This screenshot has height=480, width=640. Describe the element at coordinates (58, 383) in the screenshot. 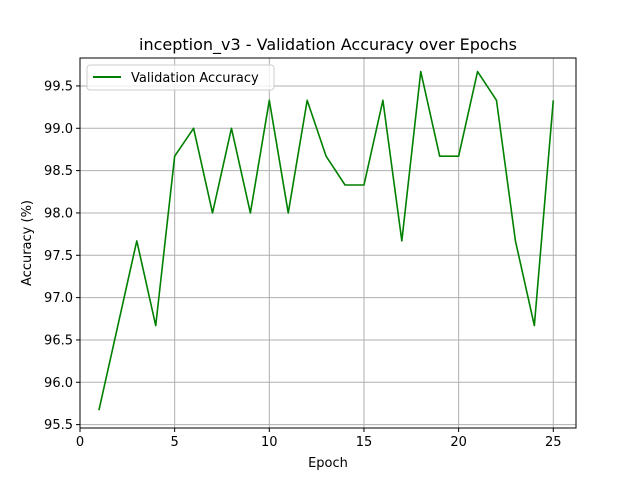

I see `y-tick-label: 96.0` at that location.